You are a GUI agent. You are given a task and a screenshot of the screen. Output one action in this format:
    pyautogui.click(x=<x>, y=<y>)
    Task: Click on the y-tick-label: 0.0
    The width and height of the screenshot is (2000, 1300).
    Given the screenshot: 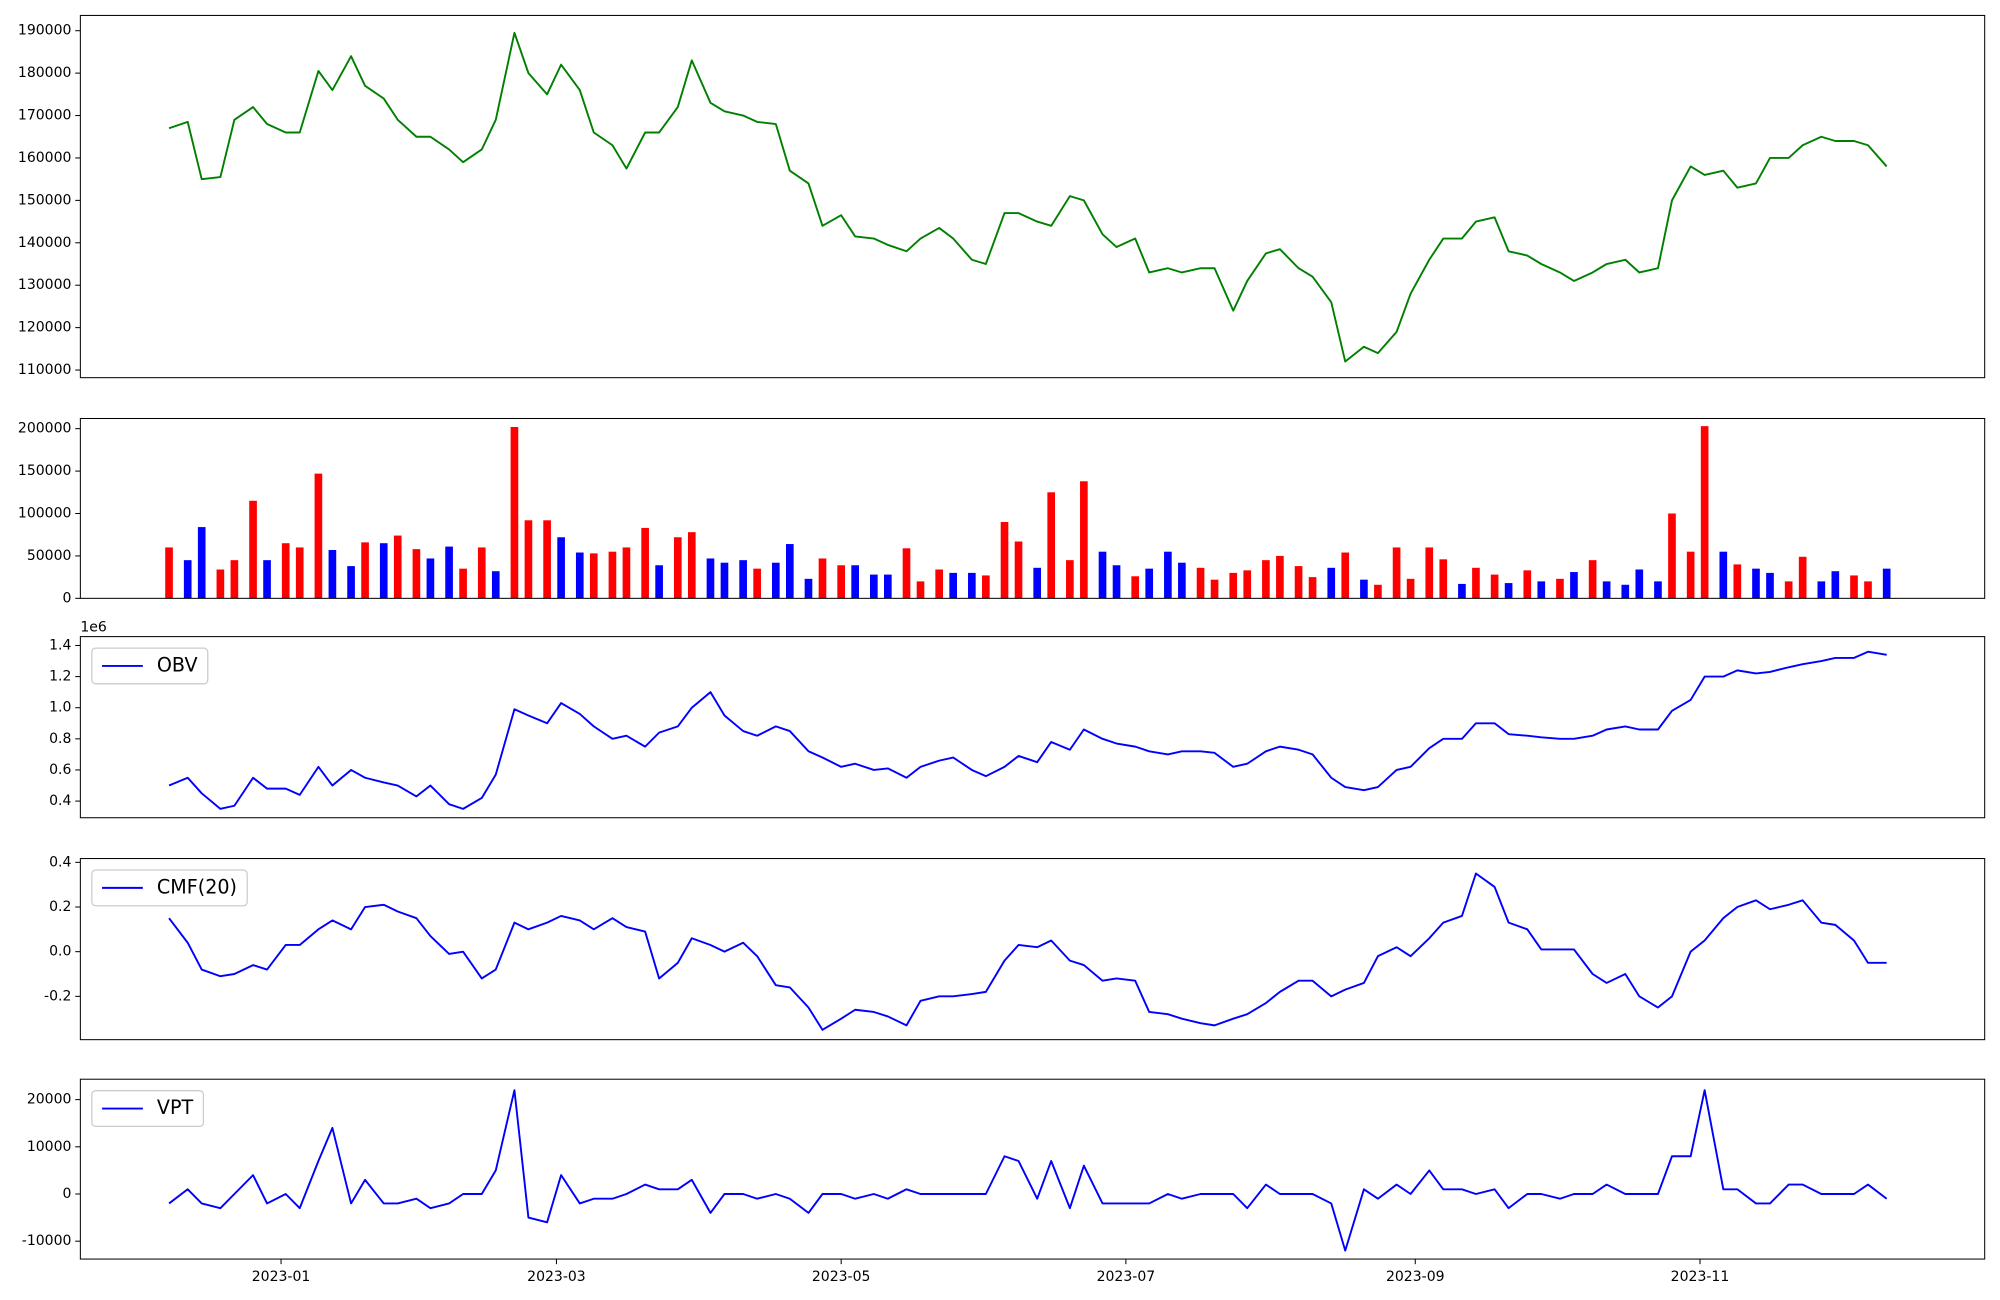 What is the action you would take?
    pyautogui.click(x=60, y=952)
    